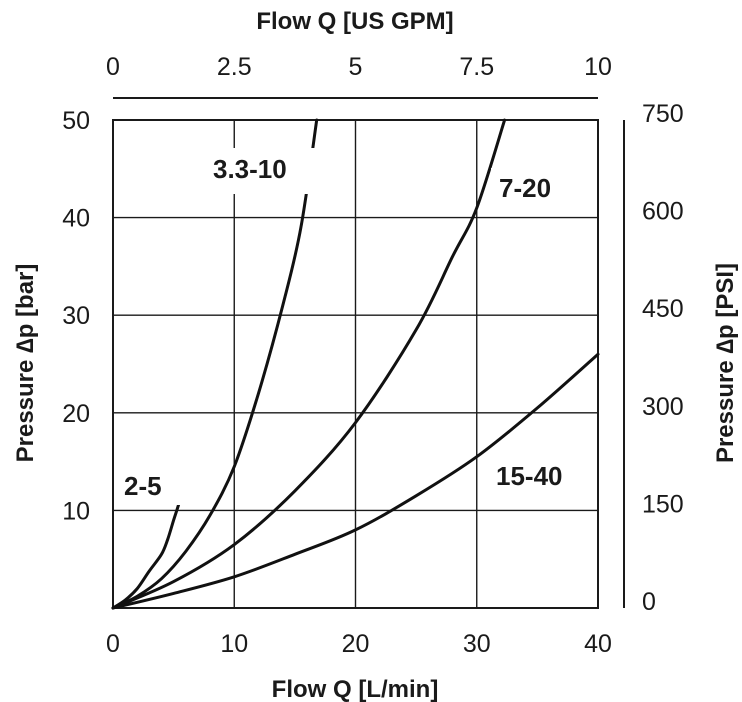  What do you see at coordinates (356, 67) in the screenshot?
I see `x2-tick-label: 5` at bounding box center [356, 67].